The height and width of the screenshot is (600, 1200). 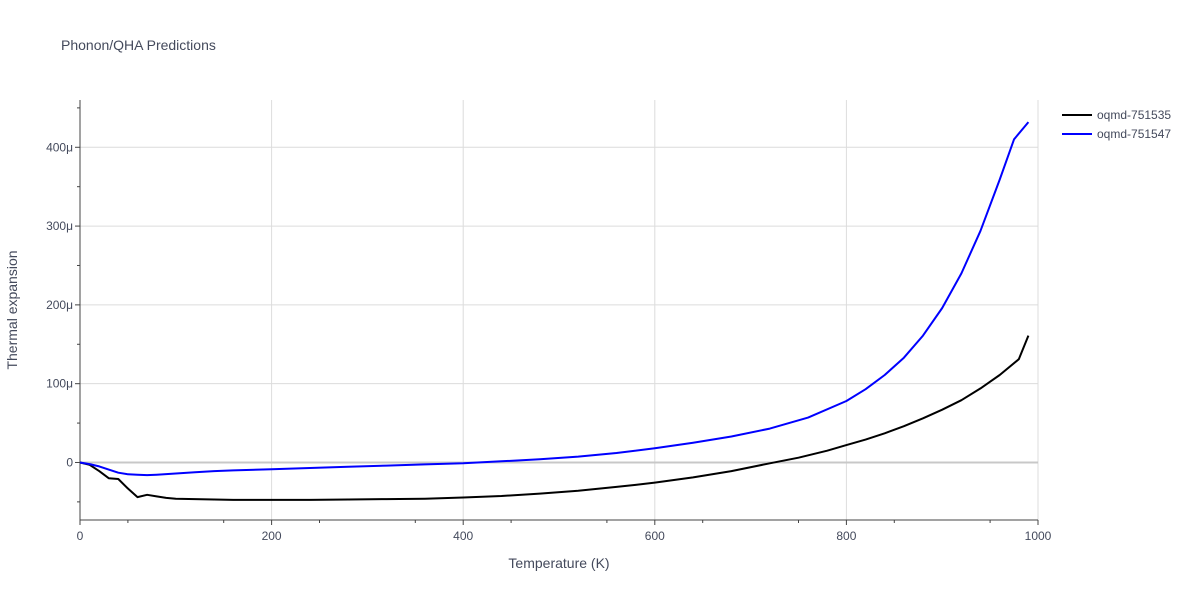 I want to click on x-tick-label: 400, so click(x=463, y=536).